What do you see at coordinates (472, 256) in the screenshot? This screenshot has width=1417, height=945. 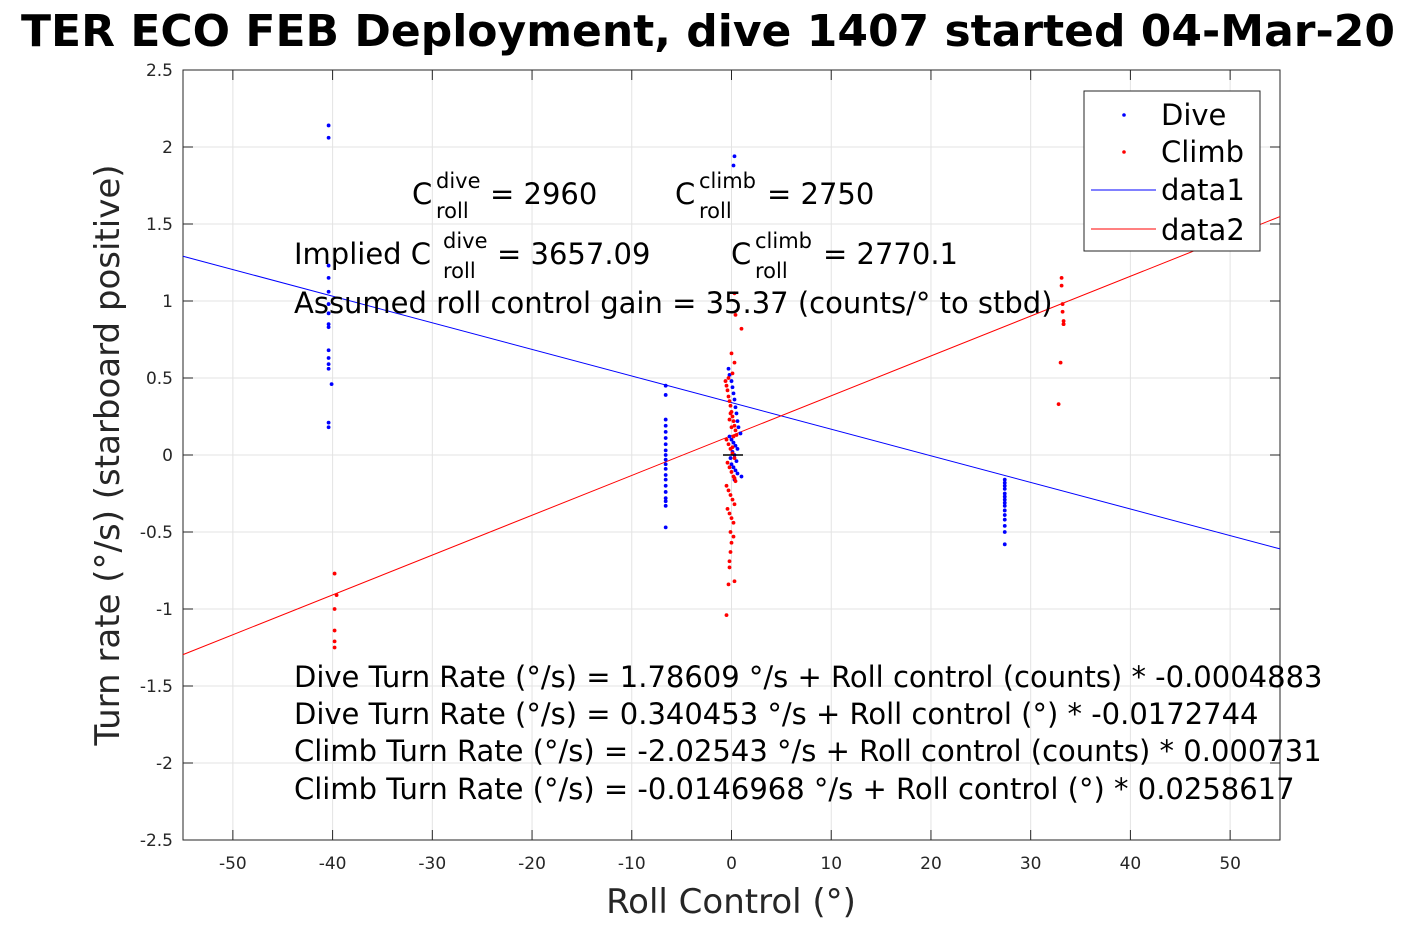 I see `annotation-implied-dive: Implied C dive roll = 3657.09` at bounding box center [472, 256].